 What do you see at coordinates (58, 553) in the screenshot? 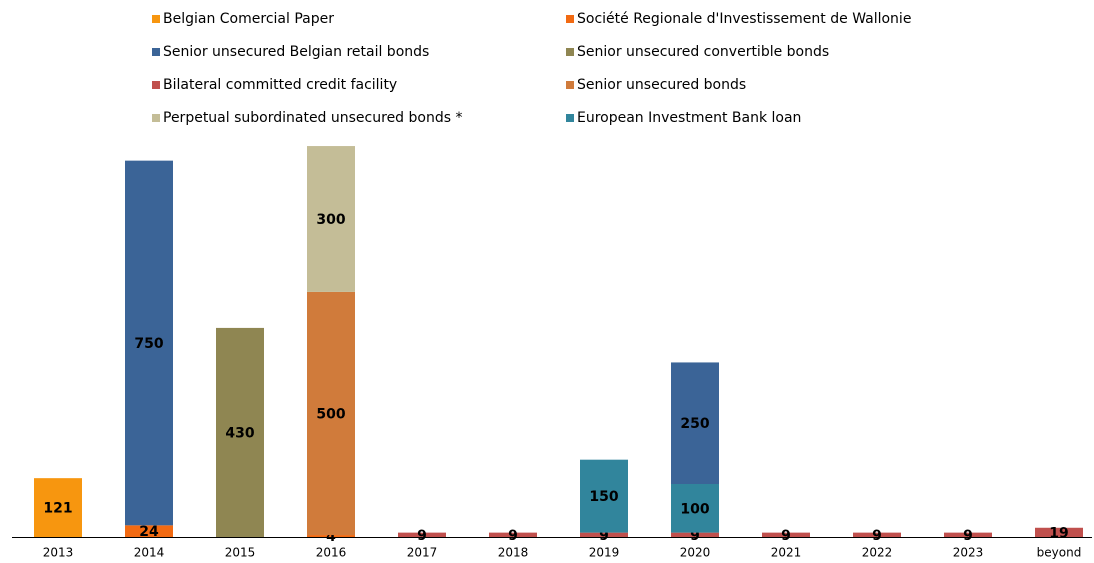
I see `x-tick-label: 2013` at bounding box center [58, 553].